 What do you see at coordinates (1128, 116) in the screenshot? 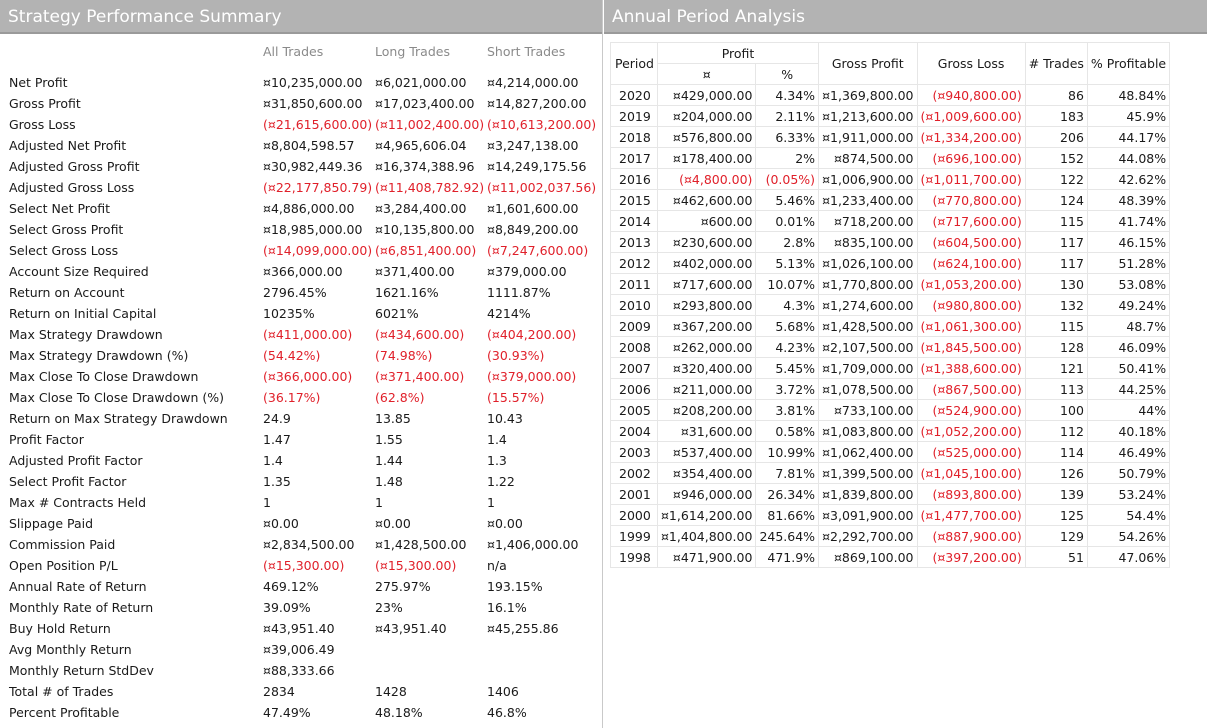
I see `table-cell: 45.9%` at bounding box center [1128, 116].